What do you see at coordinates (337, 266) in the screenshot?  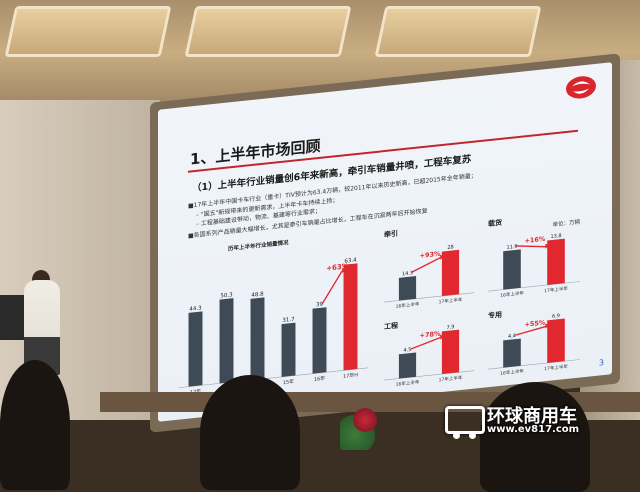 I see `growth-label: +63%` at bounding box center [337, 266].